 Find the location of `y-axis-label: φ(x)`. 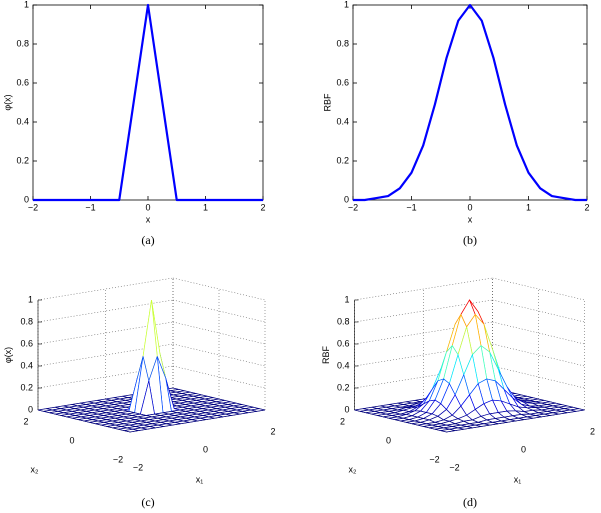

y-axis-label: φ(x) is located at coordinates (7, 102).